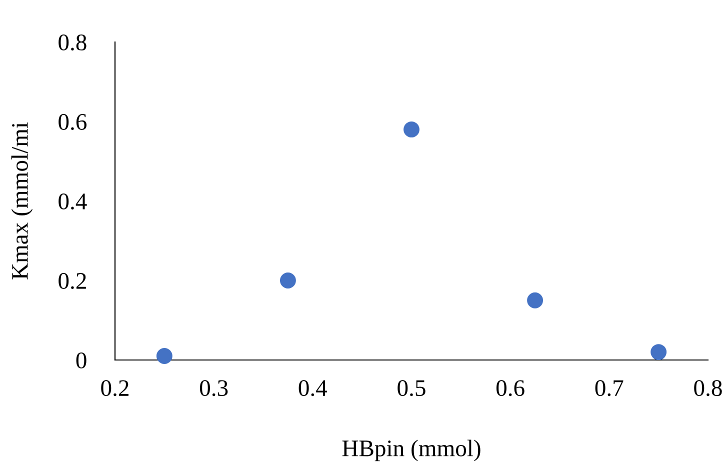 This screenshot has width=724, height=474. I want to click on x-tick-label: 0.7, so click(609, 388).